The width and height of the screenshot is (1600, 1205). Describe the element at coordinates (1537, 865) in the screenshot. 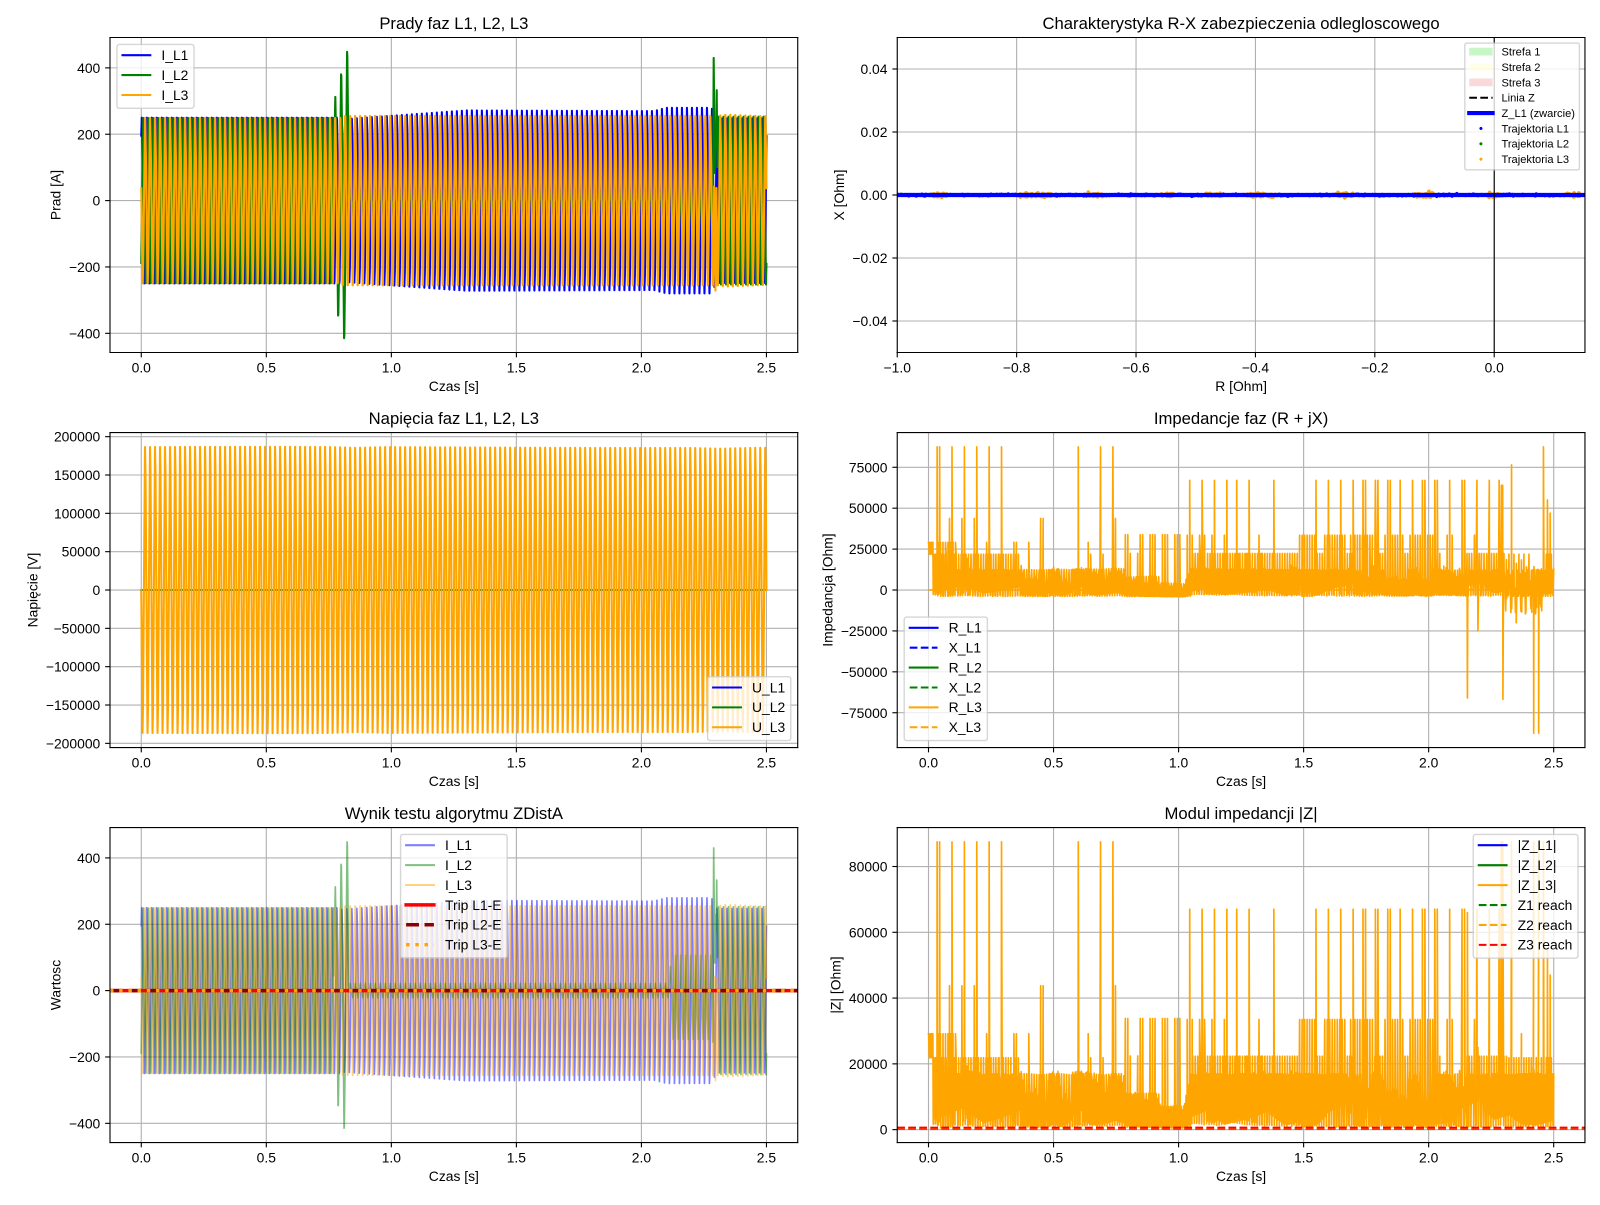

I see `svg-text: |Z_L2|` at that location.